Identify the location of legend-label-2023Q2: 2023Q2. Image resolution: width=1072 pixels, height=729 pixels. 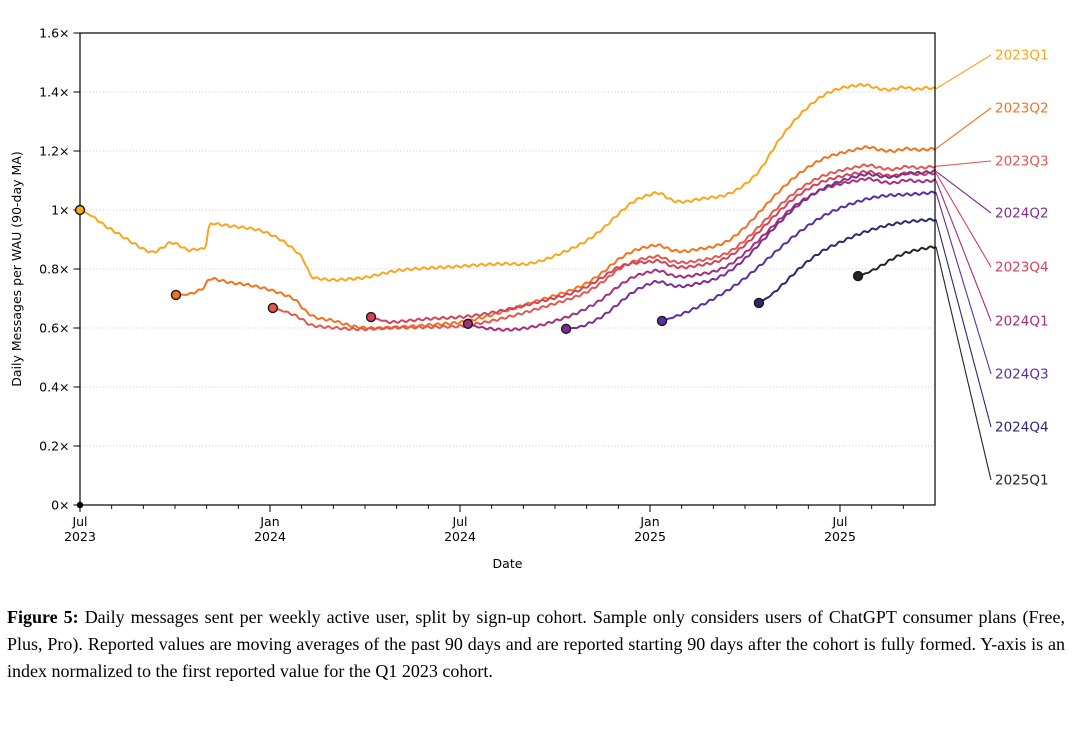
(1022, 109).